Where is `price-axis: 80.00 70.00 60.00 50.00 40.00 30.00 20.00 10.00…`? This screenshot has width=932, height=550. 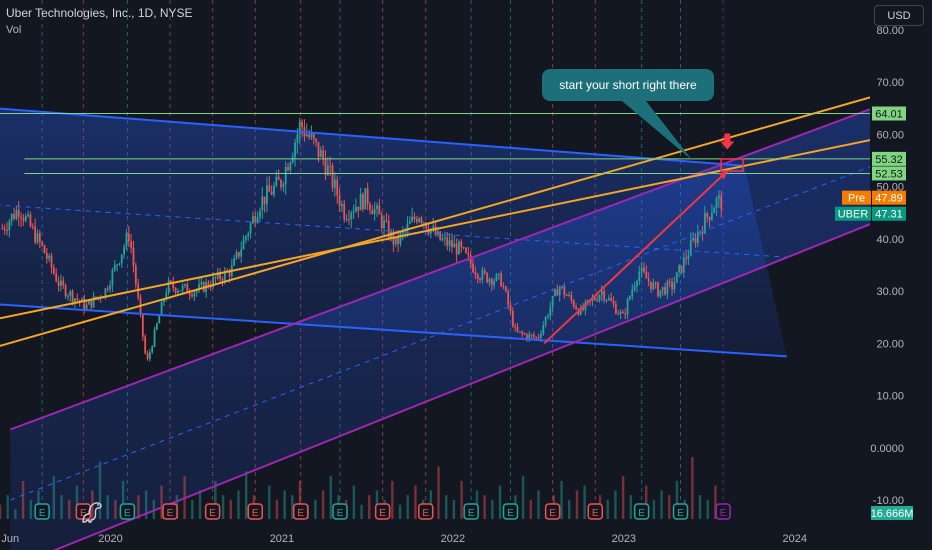 price-axis: 80.00 70.00 60.00 50.00 40.00 30.00 20.00 10.00… is located at coordinates (901, 265).